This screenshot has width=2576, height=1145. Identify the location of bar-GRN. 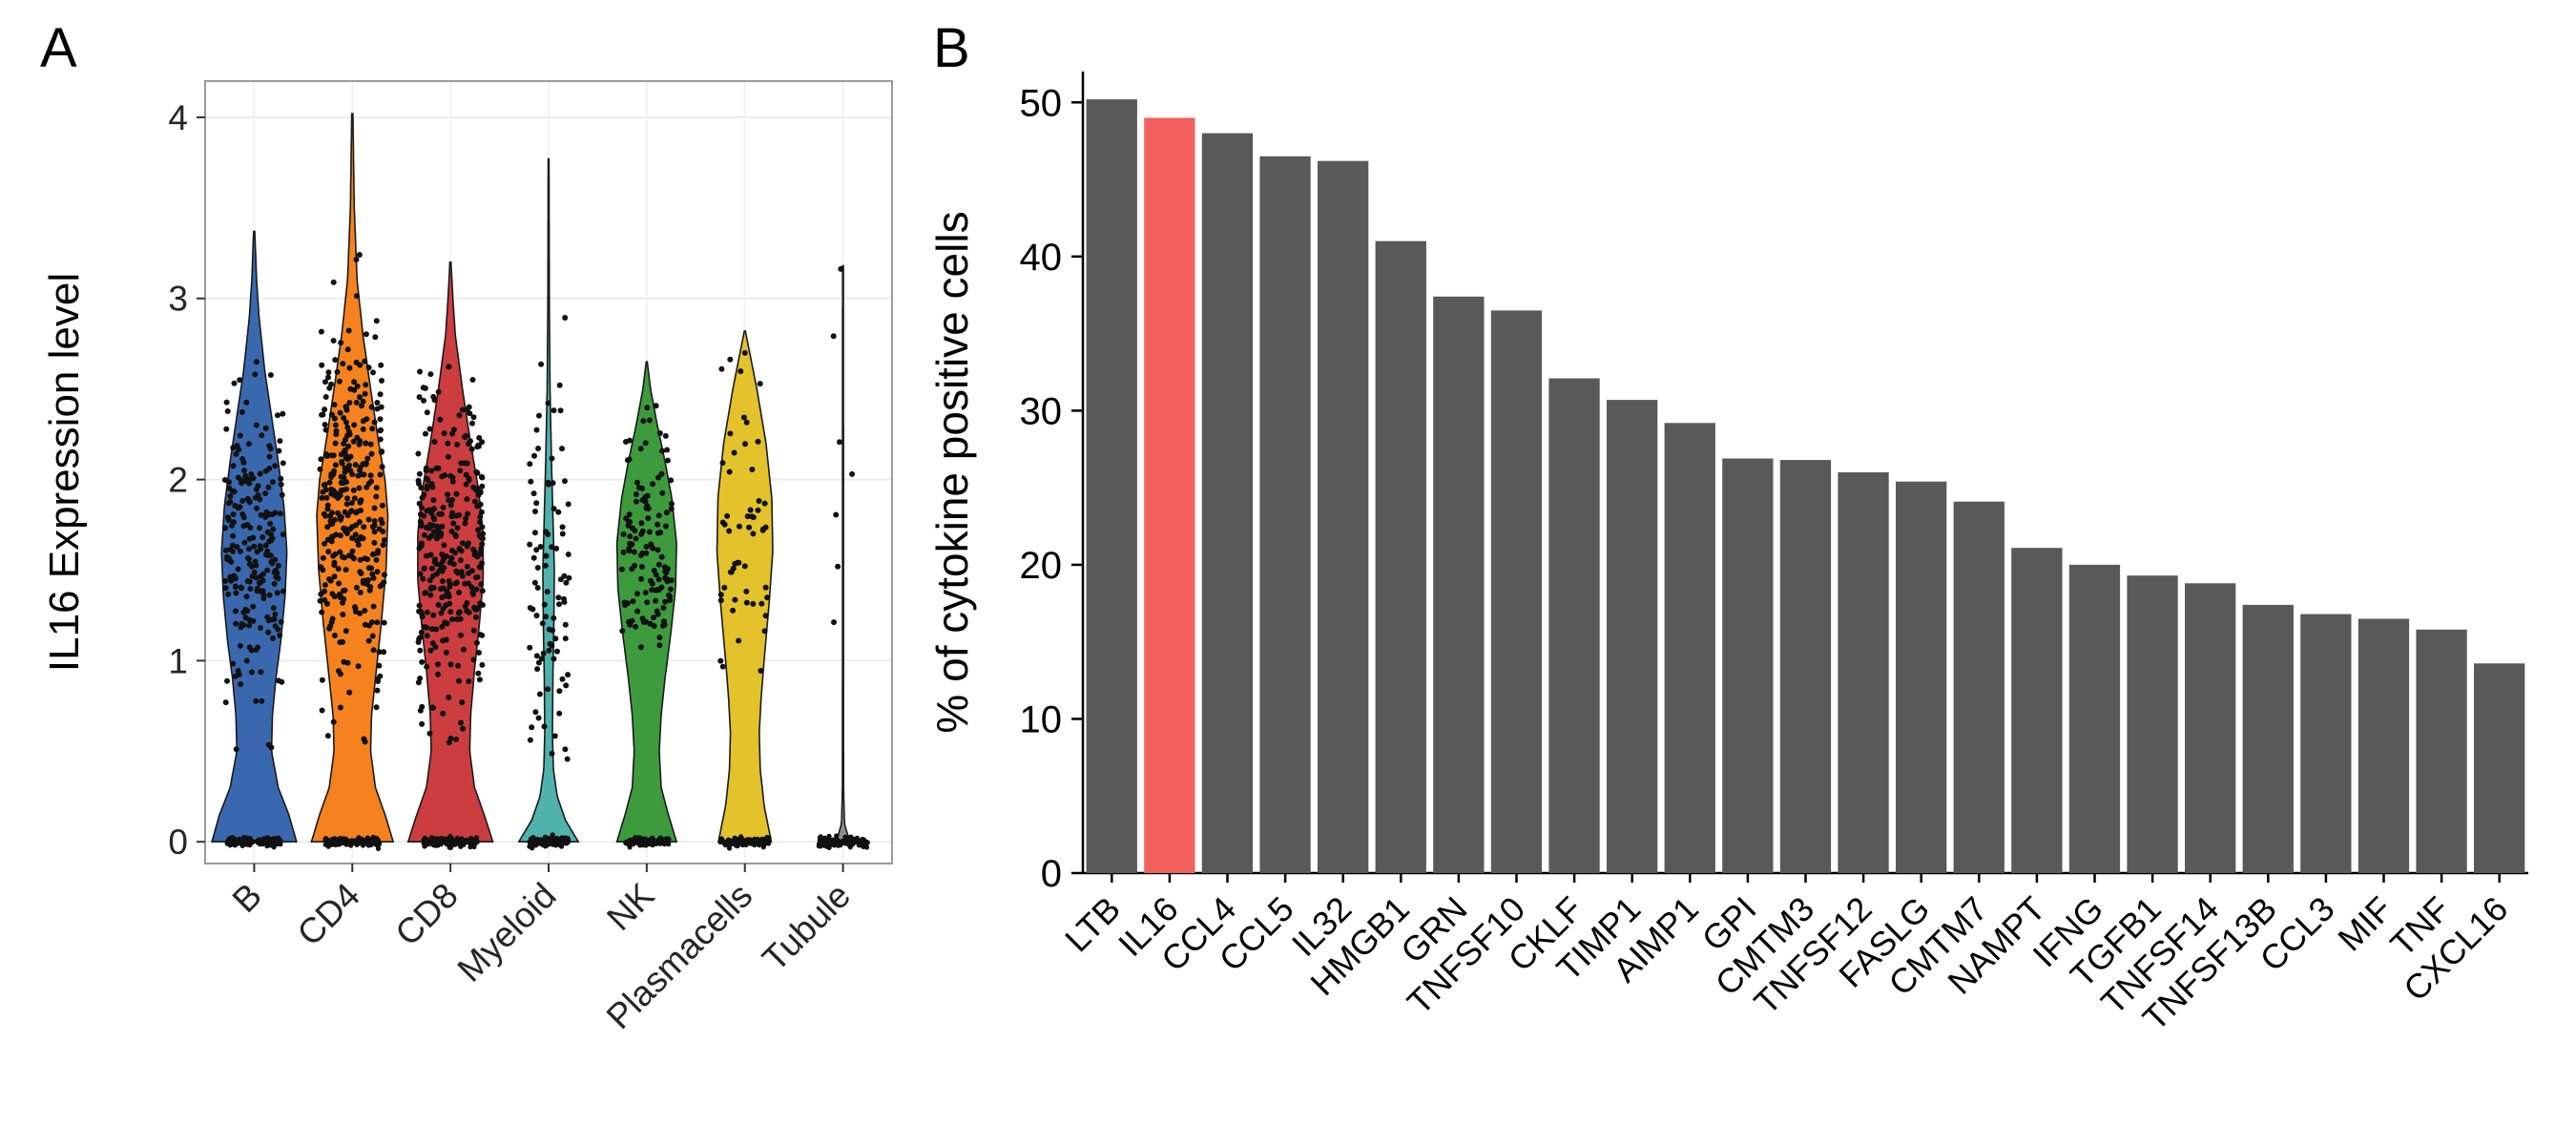
(1459, 585).